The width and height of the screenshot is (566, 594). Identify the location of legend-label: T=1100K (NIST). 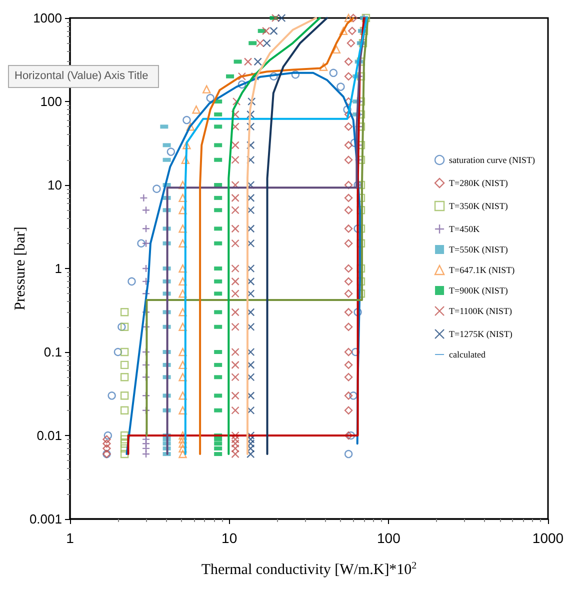
(480, 311).